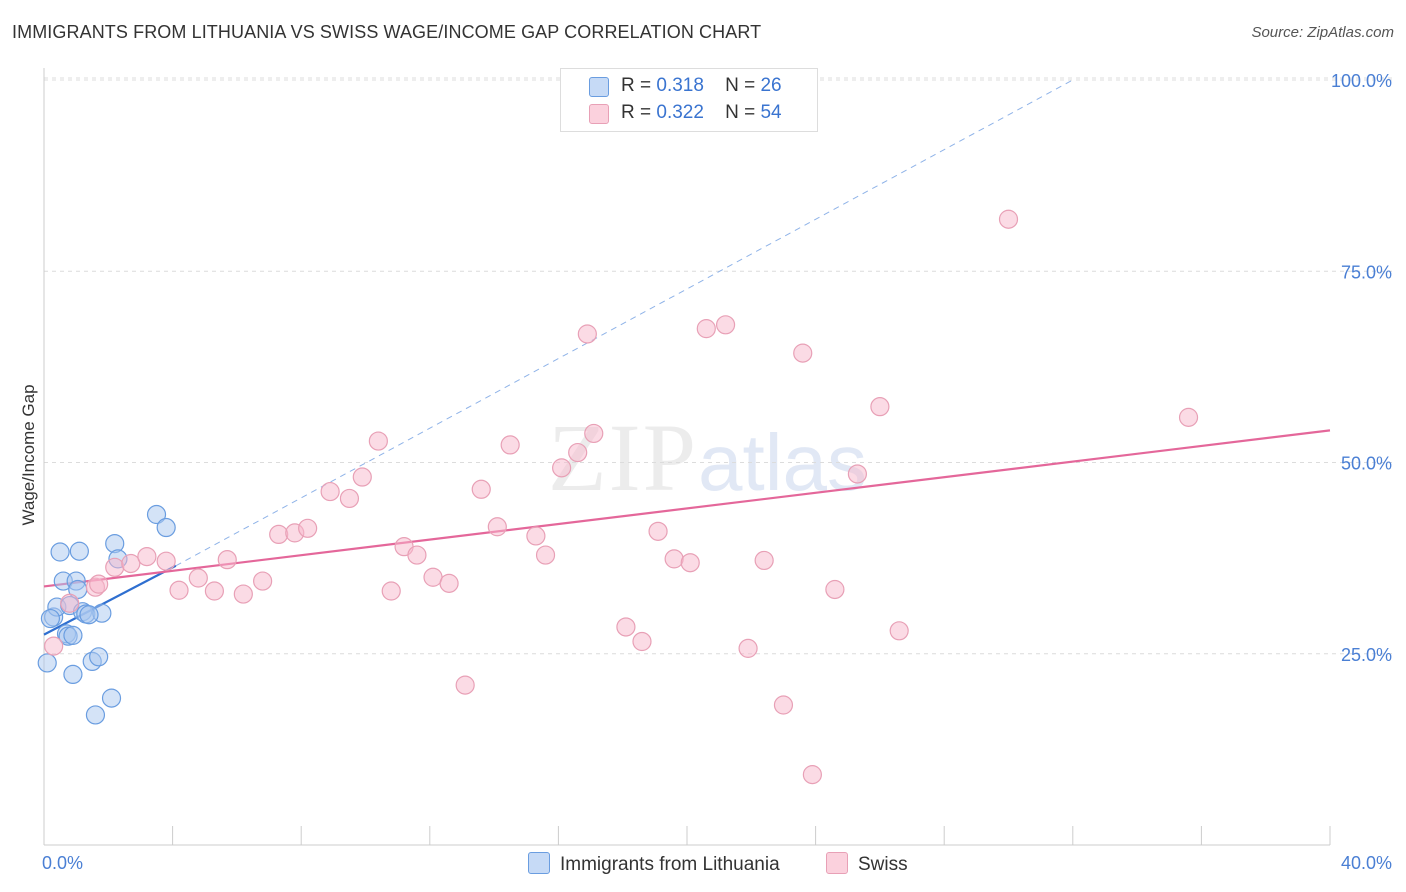  I want to click on legend-swatch-swiss, so click(599, 114).